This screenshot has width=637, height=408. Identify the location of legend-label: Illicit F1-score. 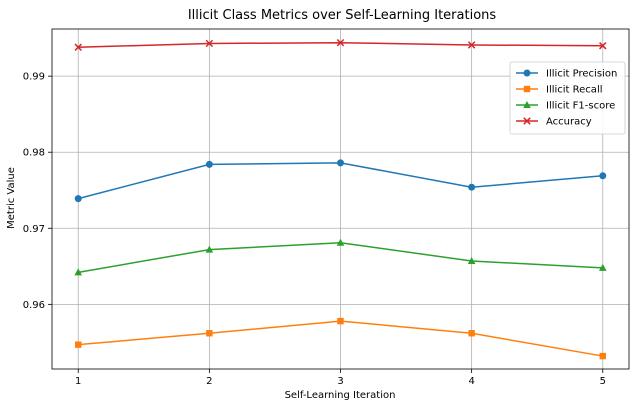
(580, 106).